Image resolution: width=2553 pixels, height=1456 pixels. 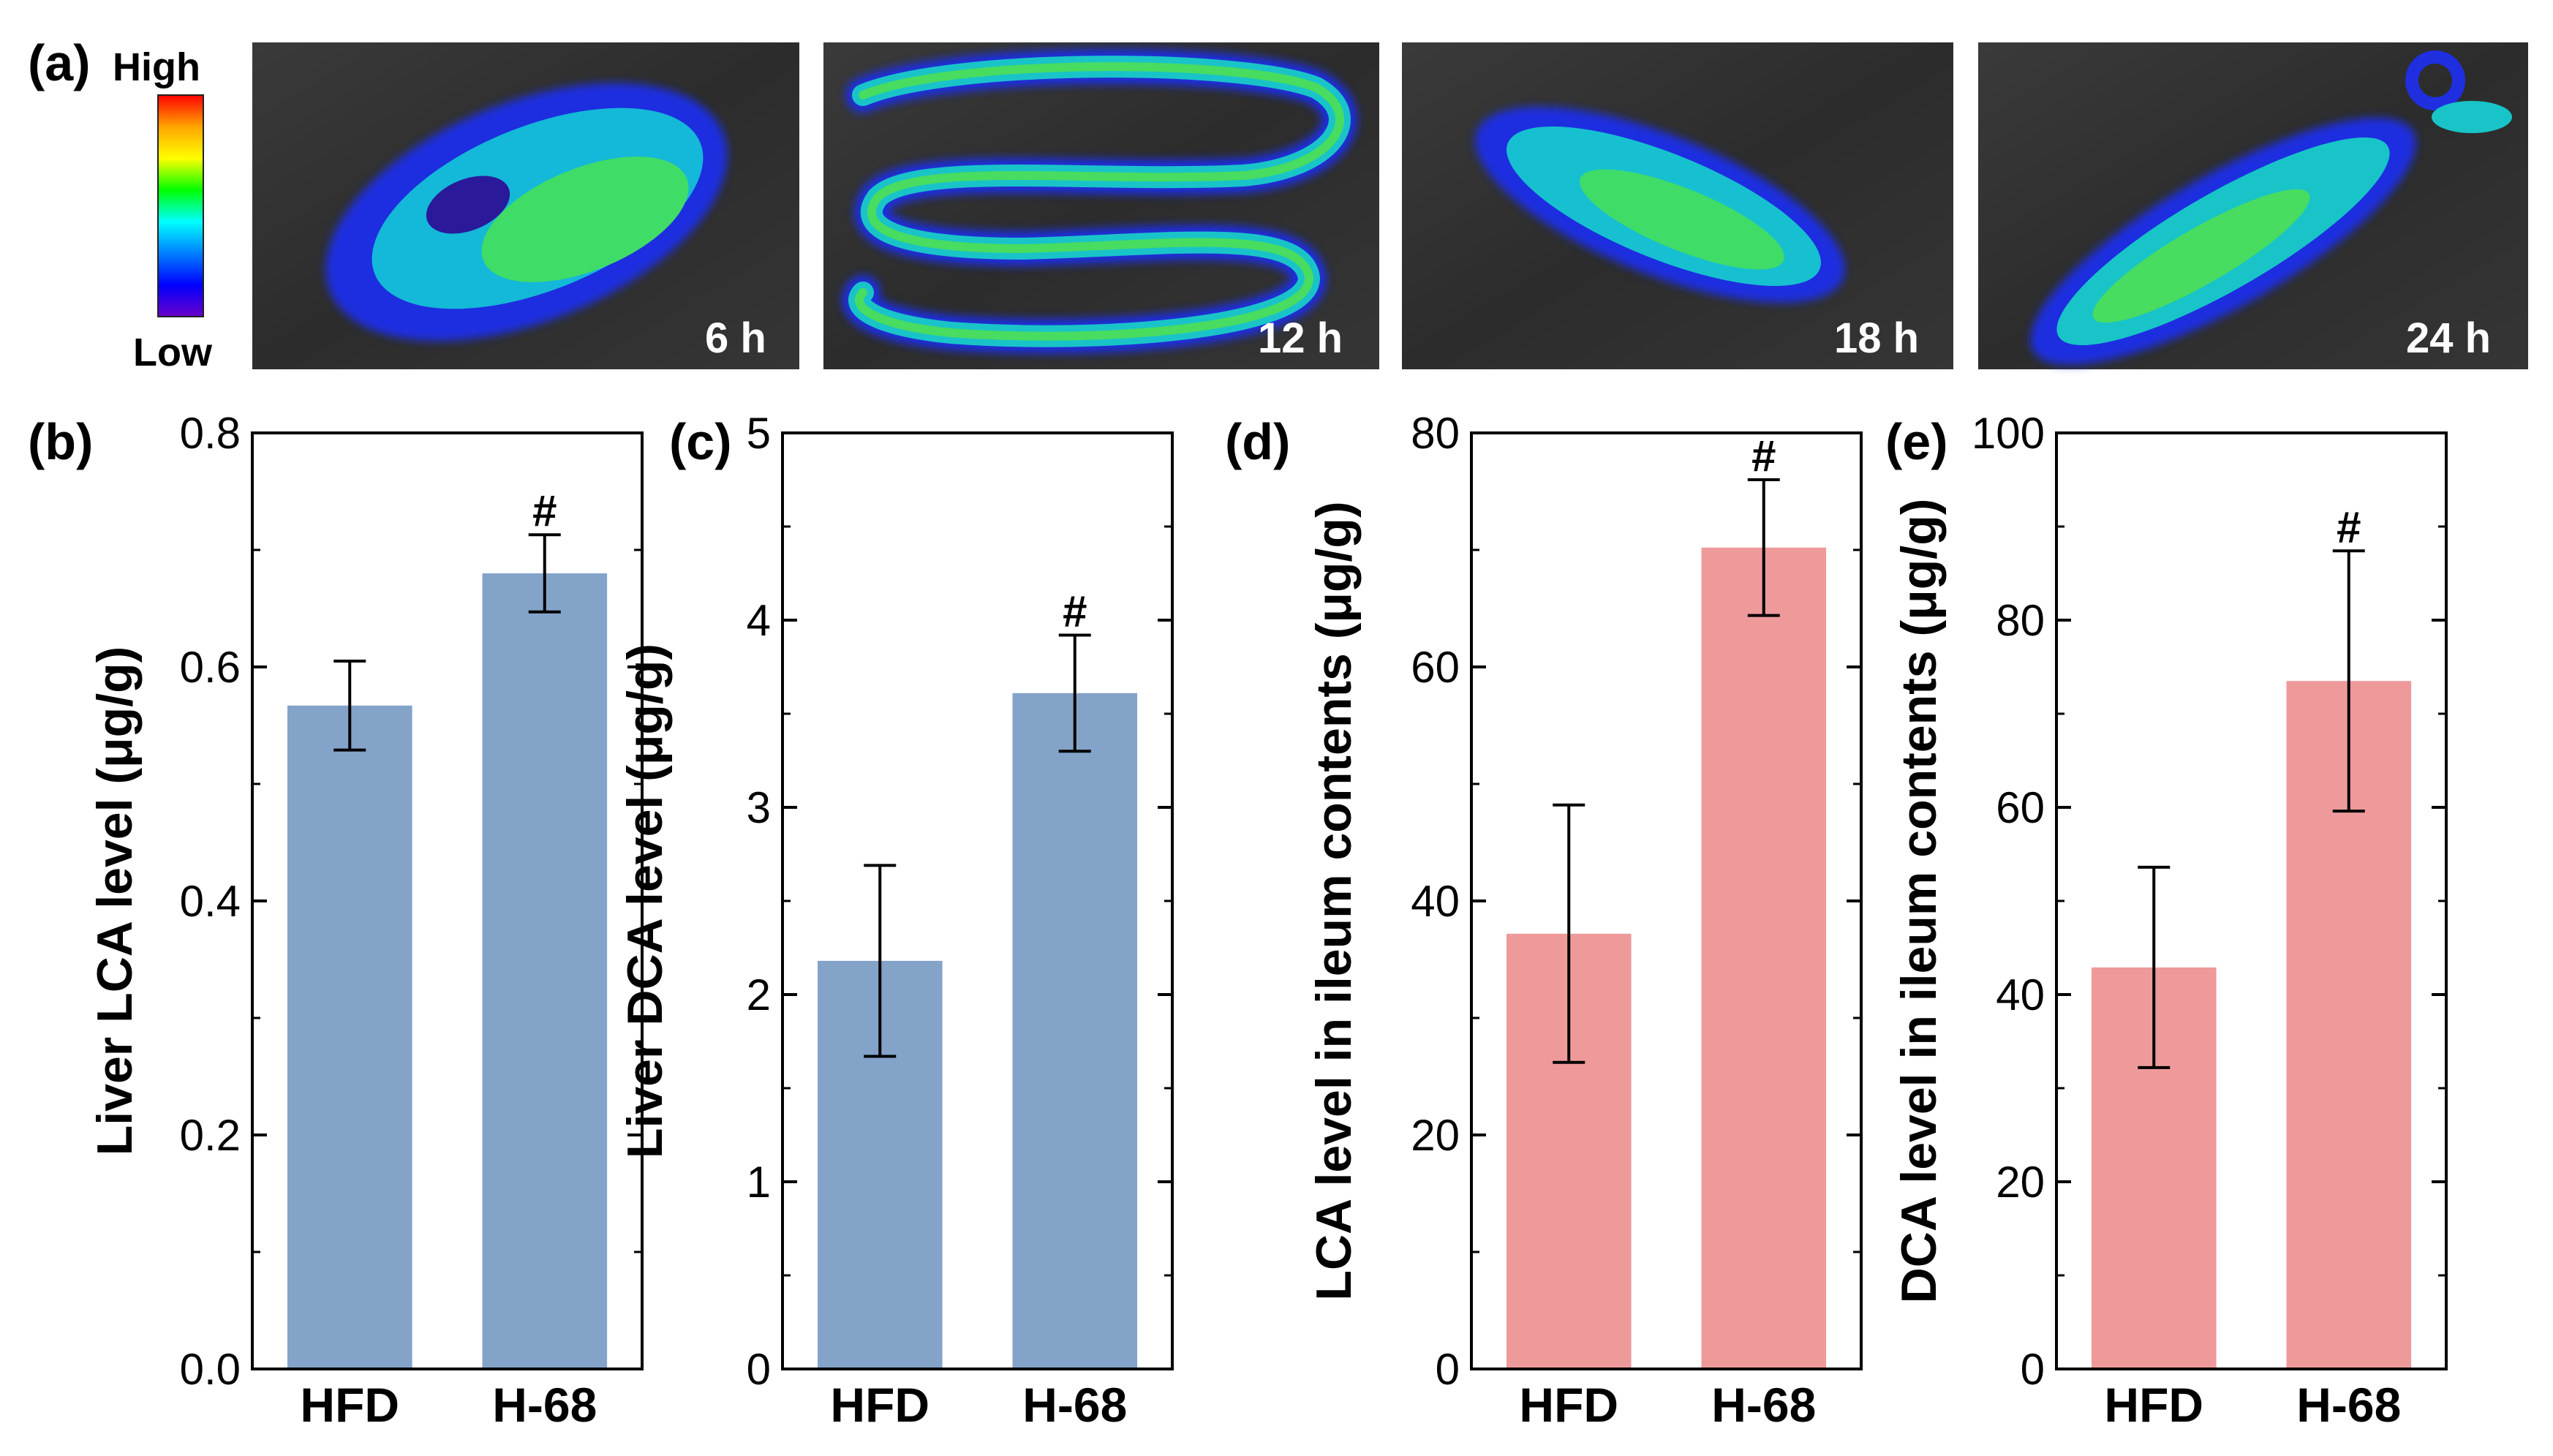 I want to click on y-tick-label: 0.6, so click(x=210, y=668).